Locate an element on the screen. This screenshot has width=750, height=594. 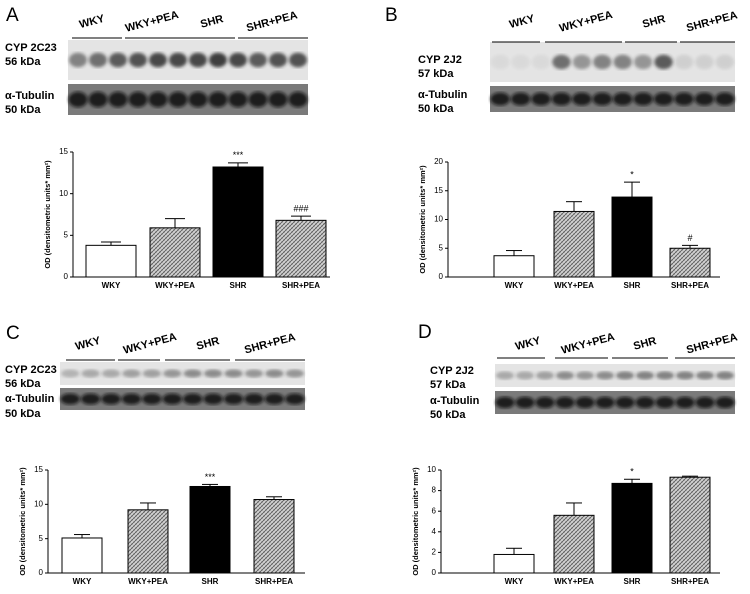
y-tick-label: 2 is located at coordinates (434, 552).